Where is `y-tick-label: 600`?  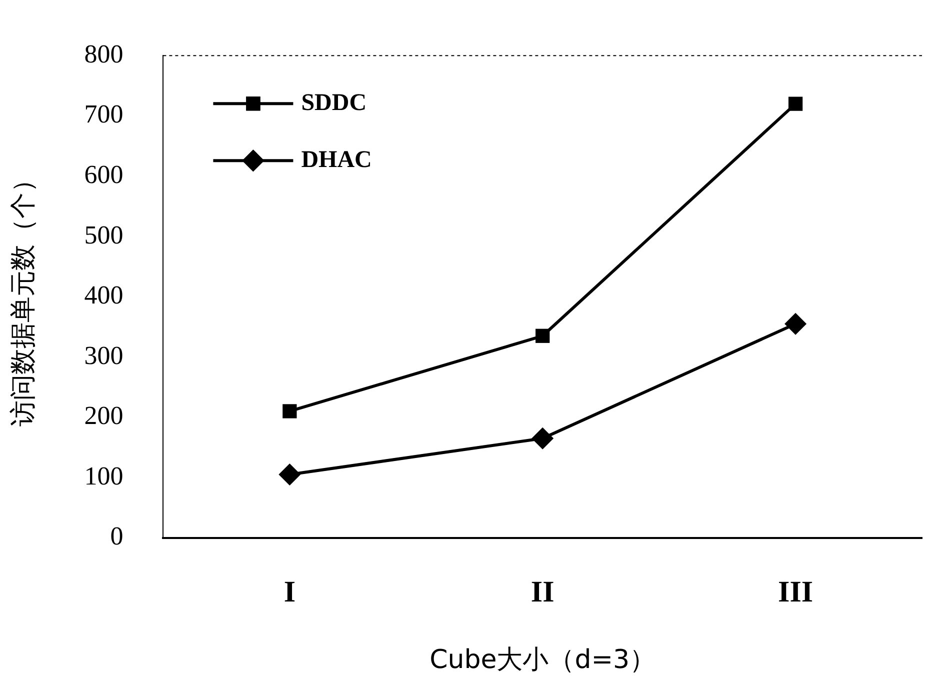
y-tick-label: 600 is located at coordinates (104, 174).